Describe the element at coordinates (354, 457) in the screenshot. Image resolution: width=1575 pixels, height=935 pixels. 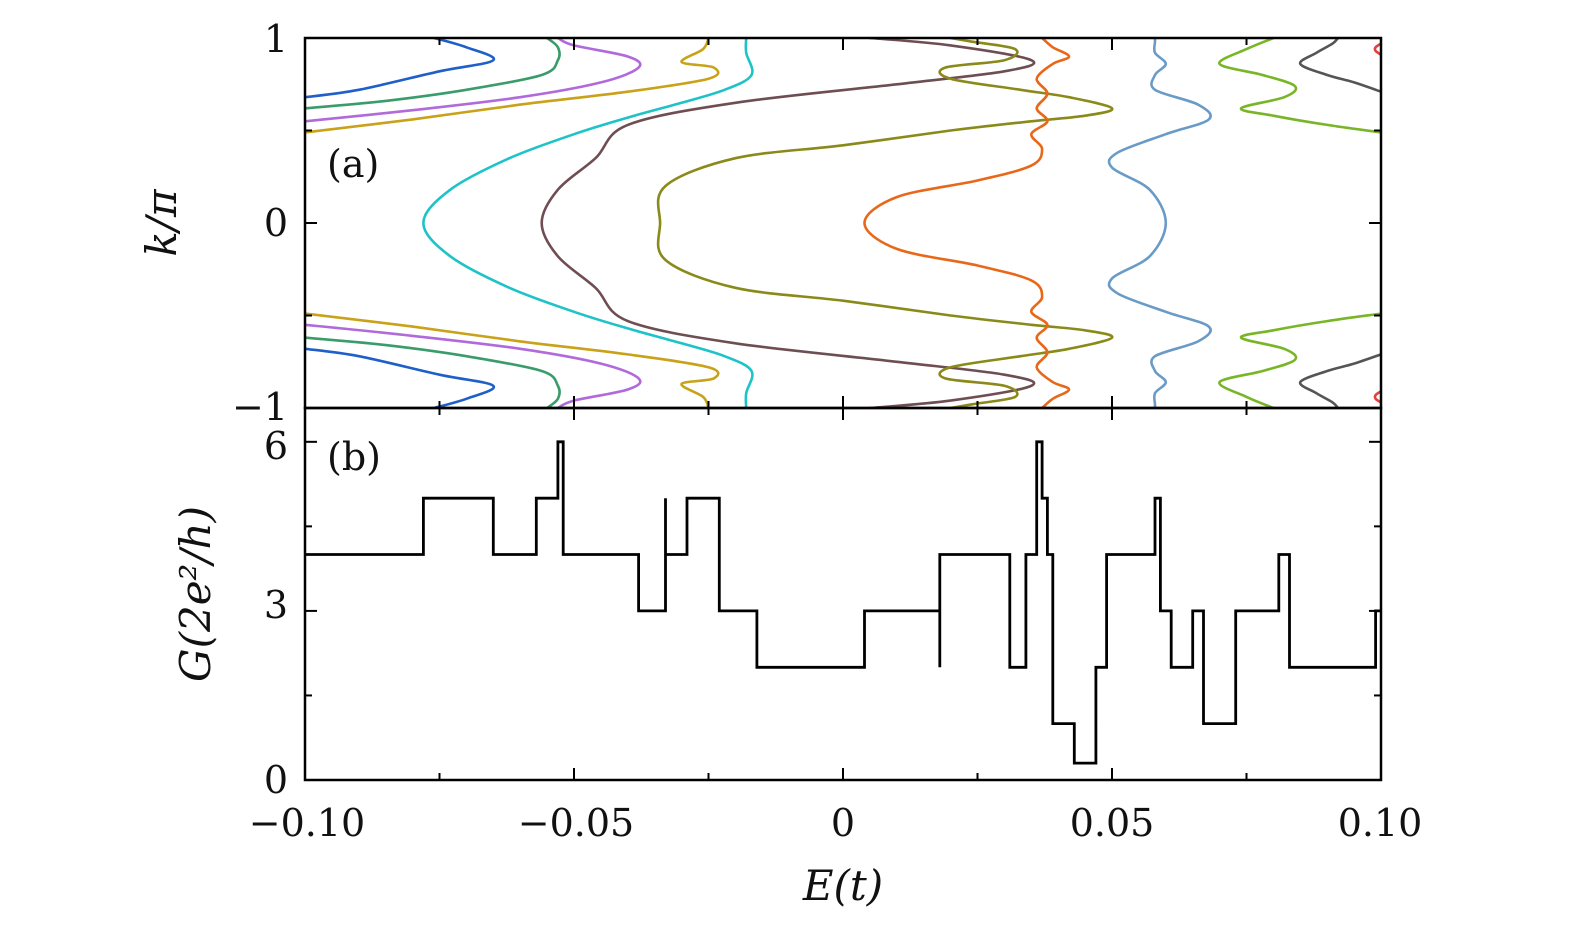
I see `panel-b-label: (b)` at that location.